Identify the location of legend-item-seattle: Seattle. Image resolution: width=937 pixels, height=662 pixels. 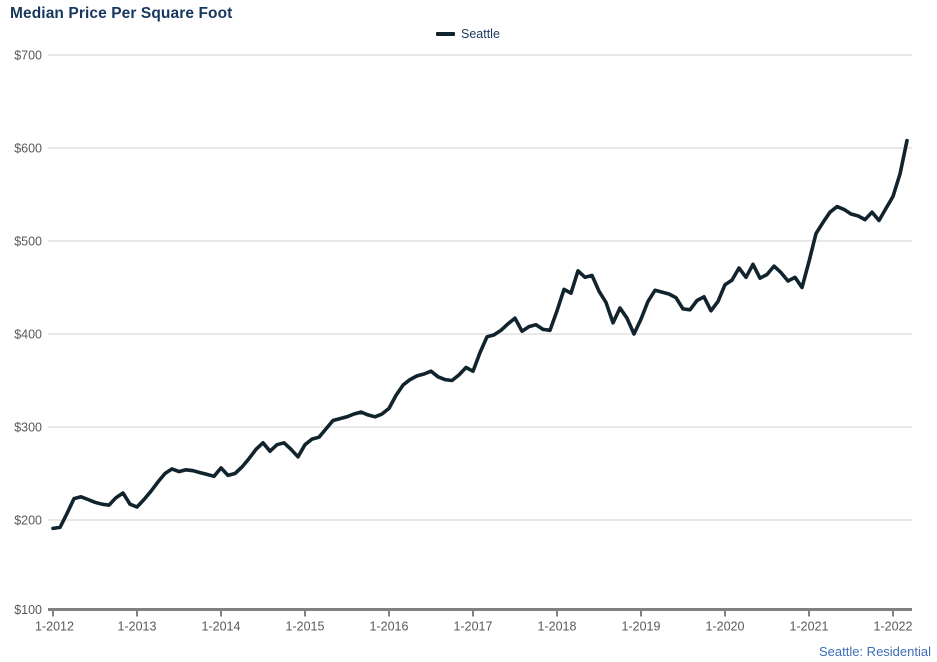
(468, 34).